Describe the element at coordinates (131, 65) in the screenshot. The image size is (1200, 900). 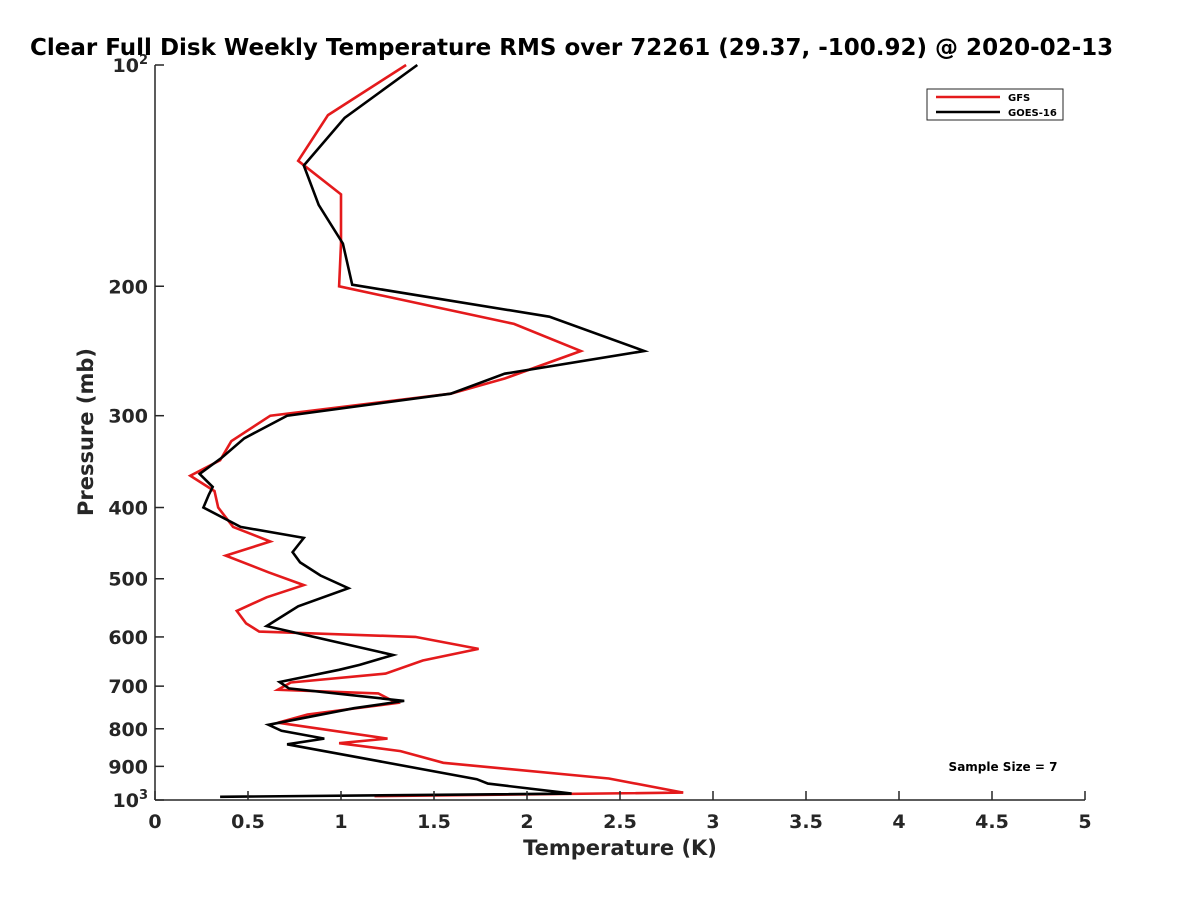
I see `y-tick-label: 10²` at that location.